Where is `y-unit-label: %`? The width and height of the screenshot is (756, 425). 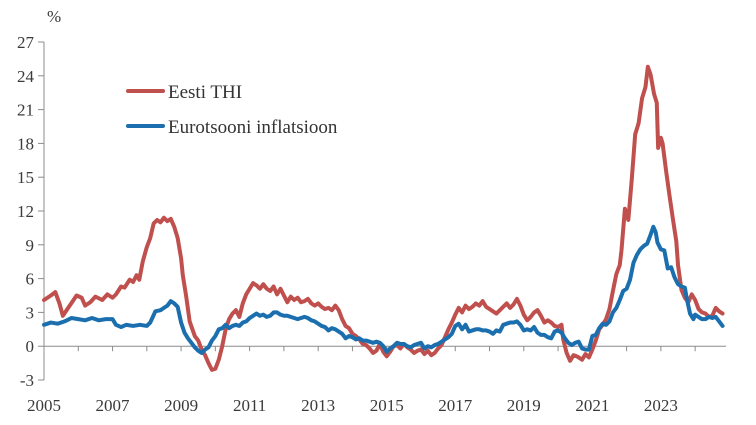 y-unit-label: % is located at coordinates (54, 16).